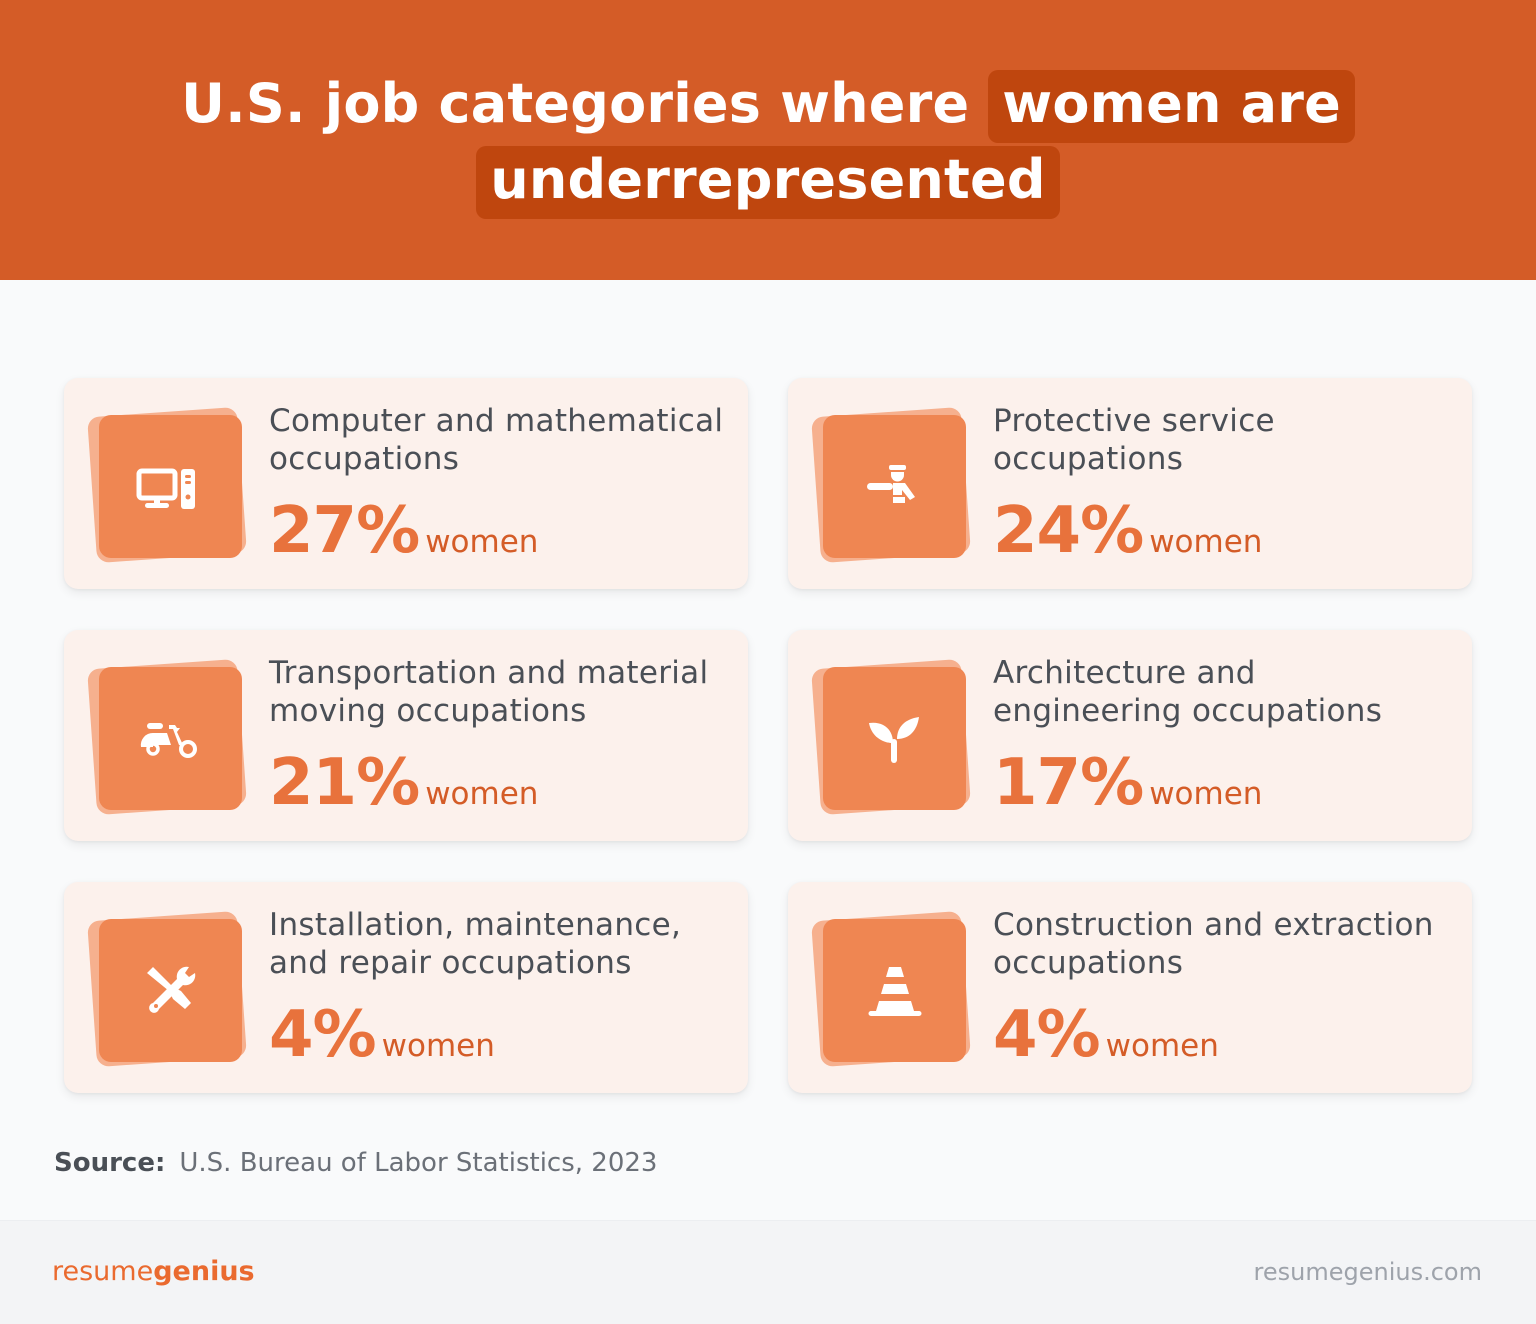 This screenshot has width=1536, height=1324. I want to click on stat-value: 27% women, so click(403, 531).